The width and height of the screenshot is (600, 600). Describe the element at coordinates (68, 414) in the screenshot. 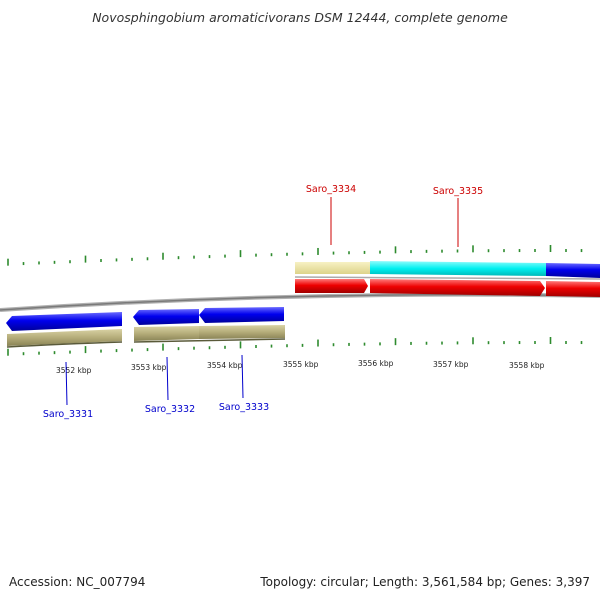

I see `gene-label-saro-3331: Saro_3331` at that location.